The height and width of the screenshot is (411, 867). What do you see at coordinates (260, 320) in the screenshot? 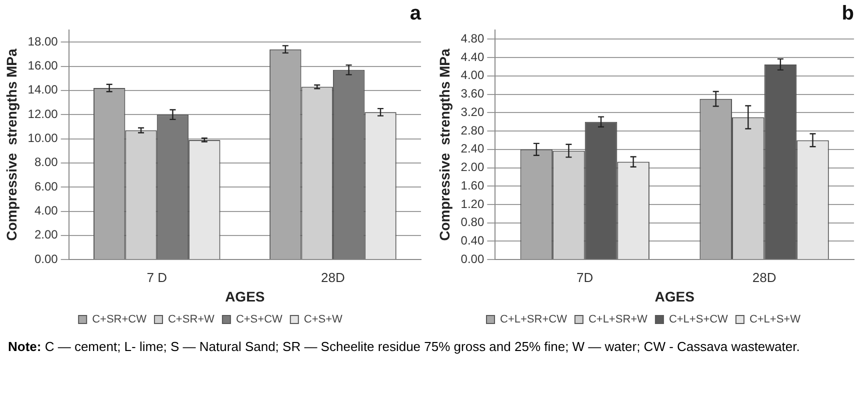
I see `legend-label: C+S+CW` at bounding box center [260, 320].